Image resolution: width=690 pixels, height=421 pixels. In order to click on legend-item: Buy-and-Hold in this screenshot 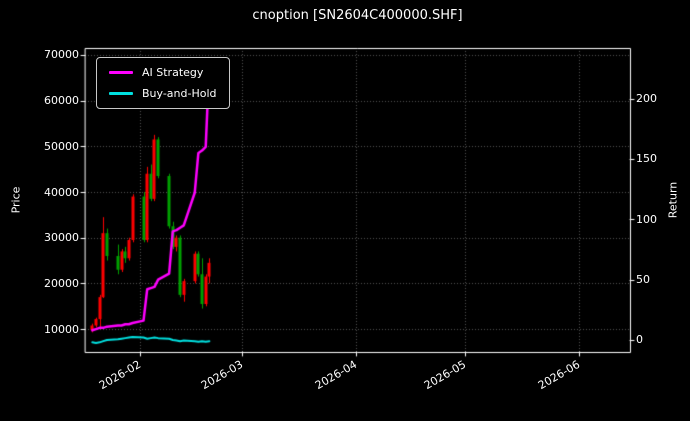, I will do `click(163, 93)`.